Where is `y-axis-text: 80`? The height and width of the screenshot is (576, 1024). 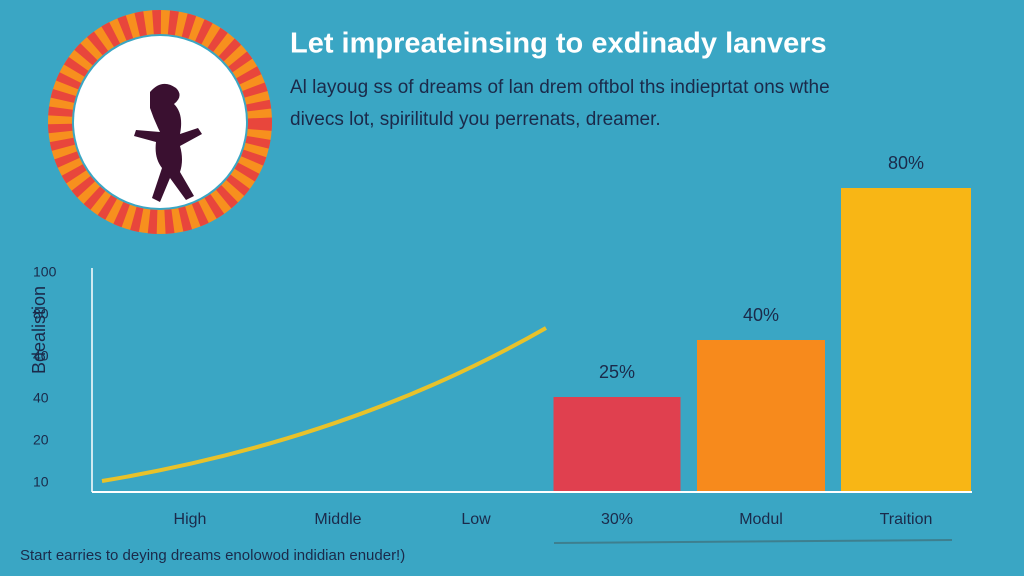 y-axis-text: 80 is located at coordinates (41, 314).